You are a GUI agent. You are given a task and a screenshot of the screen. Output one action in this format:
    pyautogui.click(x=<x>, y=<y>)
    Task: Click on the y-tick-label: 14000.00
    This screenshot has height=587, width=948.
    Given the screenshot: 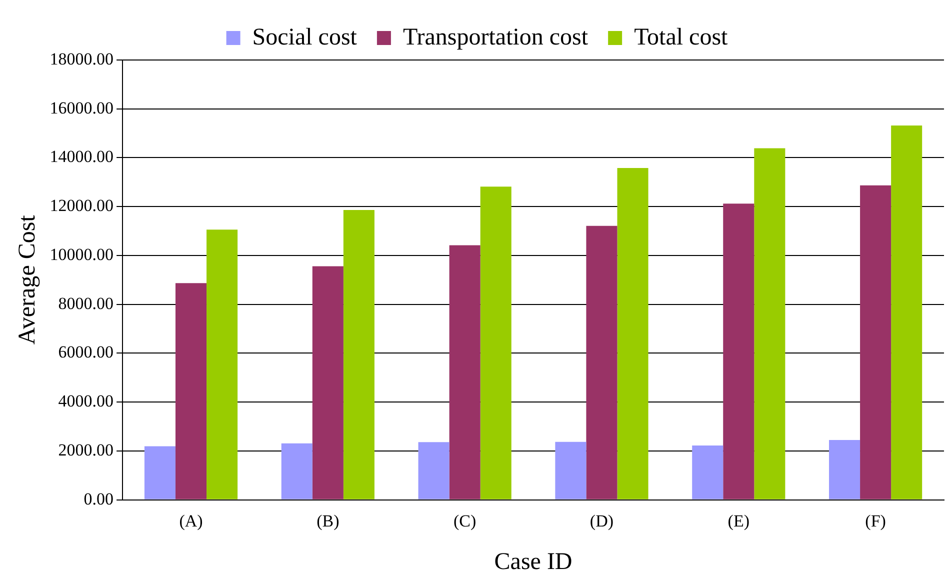 What is the action you would take?
    pyautogui.click(x=82, y=156)
    